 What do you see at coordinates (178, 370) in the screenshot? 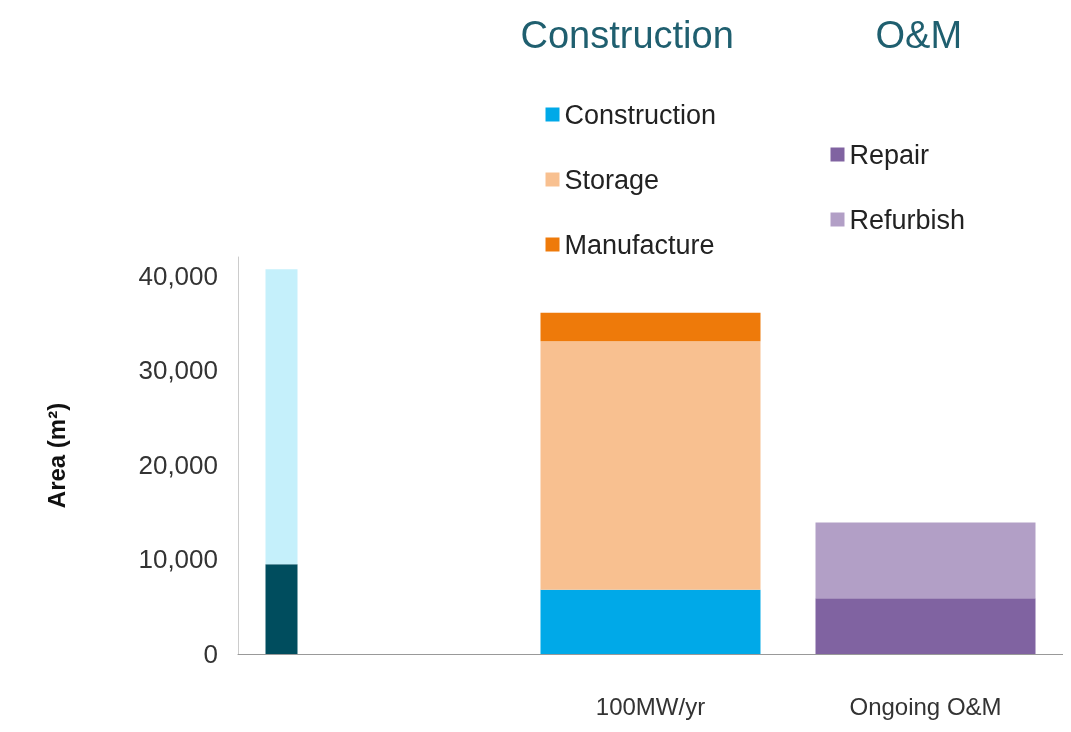
I see `y-tick-label: 30,000` at bounding box center [178, 370].